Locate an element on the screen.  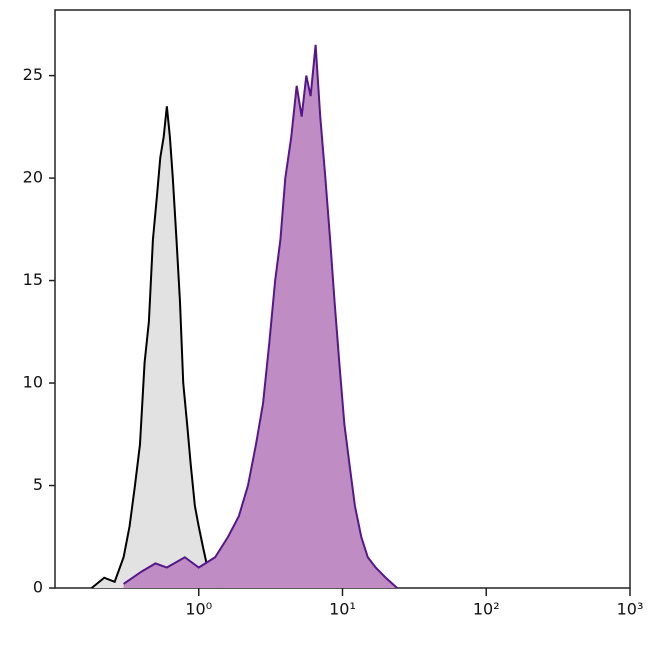
x-tick-label: 10⁰ is located at coordinates (198, 609).